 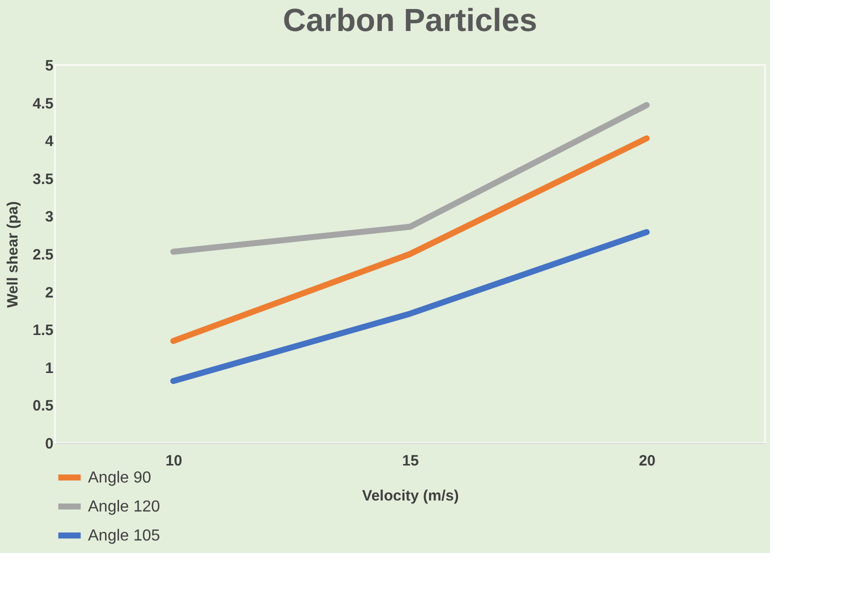 What do you see at coordinates (124, 536) in the screenshot?
I see `legend-label: Angle 105` at bounding box center [124, 536].